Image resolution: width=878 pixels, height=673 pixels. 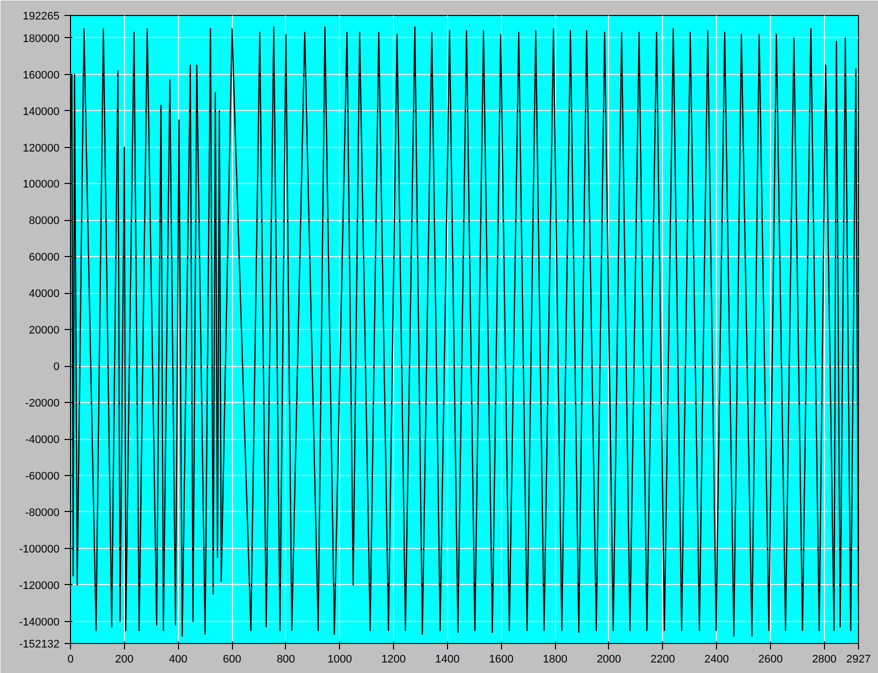 I want to click on x-tick-label: 1000, so click(x=339, y=660).